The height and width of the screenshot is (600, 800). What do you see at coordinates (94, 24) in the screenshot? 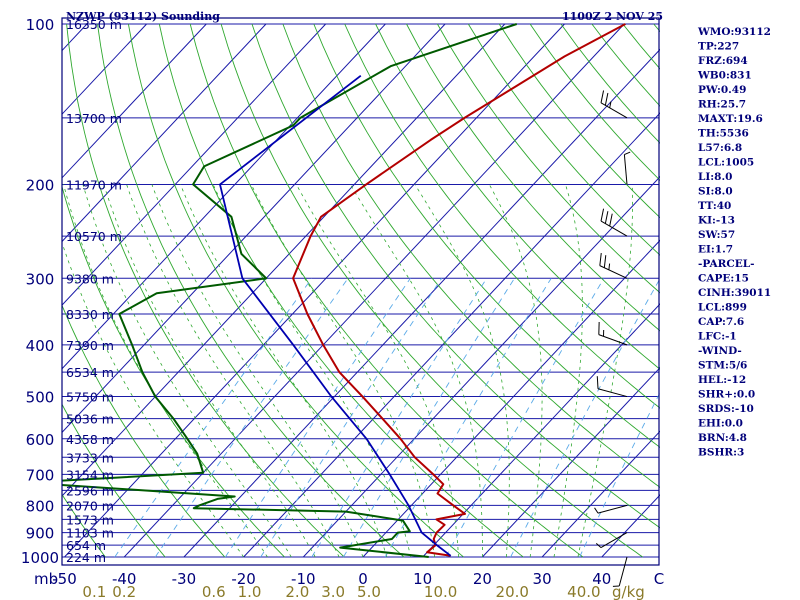
I see `height-label: 16350 m` at bounding box center [94, 24].